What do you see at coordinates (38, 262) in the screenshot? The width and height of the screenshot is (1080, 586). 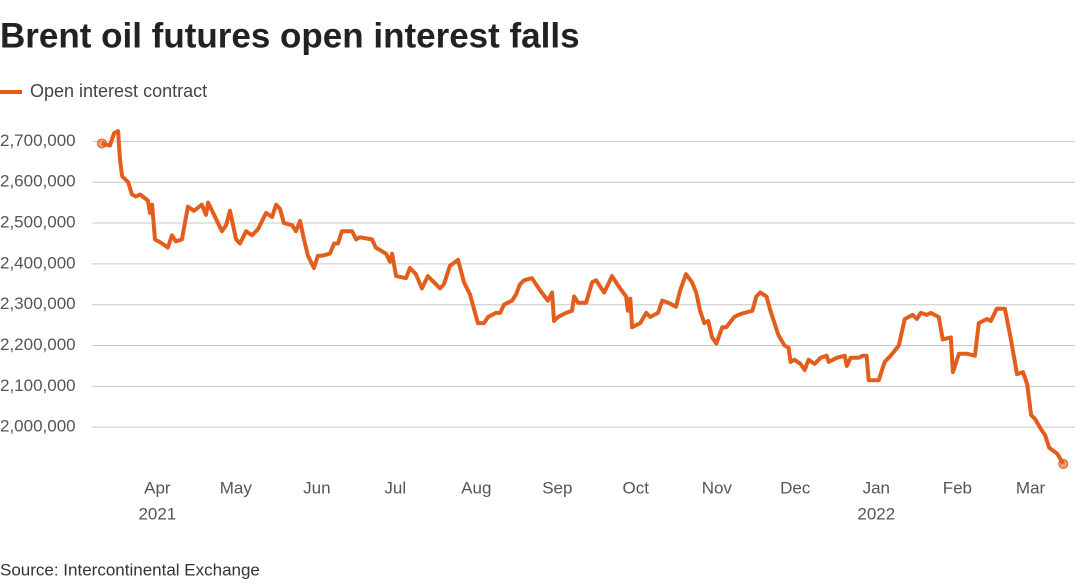 I see `y-tick-label: 2,400,000` at bounding box center [38, 262].